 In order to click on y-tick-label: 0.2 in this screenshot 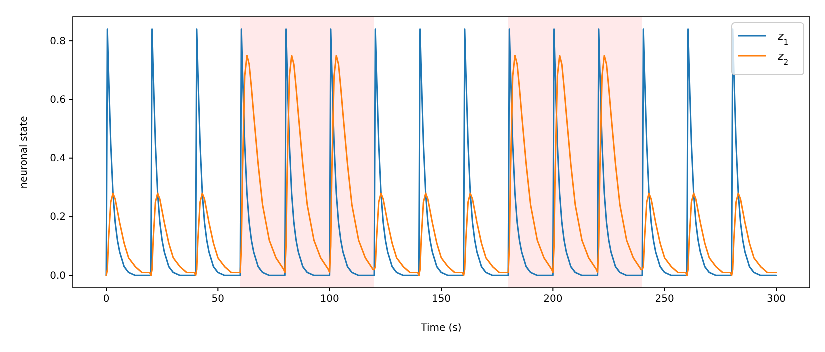, I will do `click(58, 218)`.